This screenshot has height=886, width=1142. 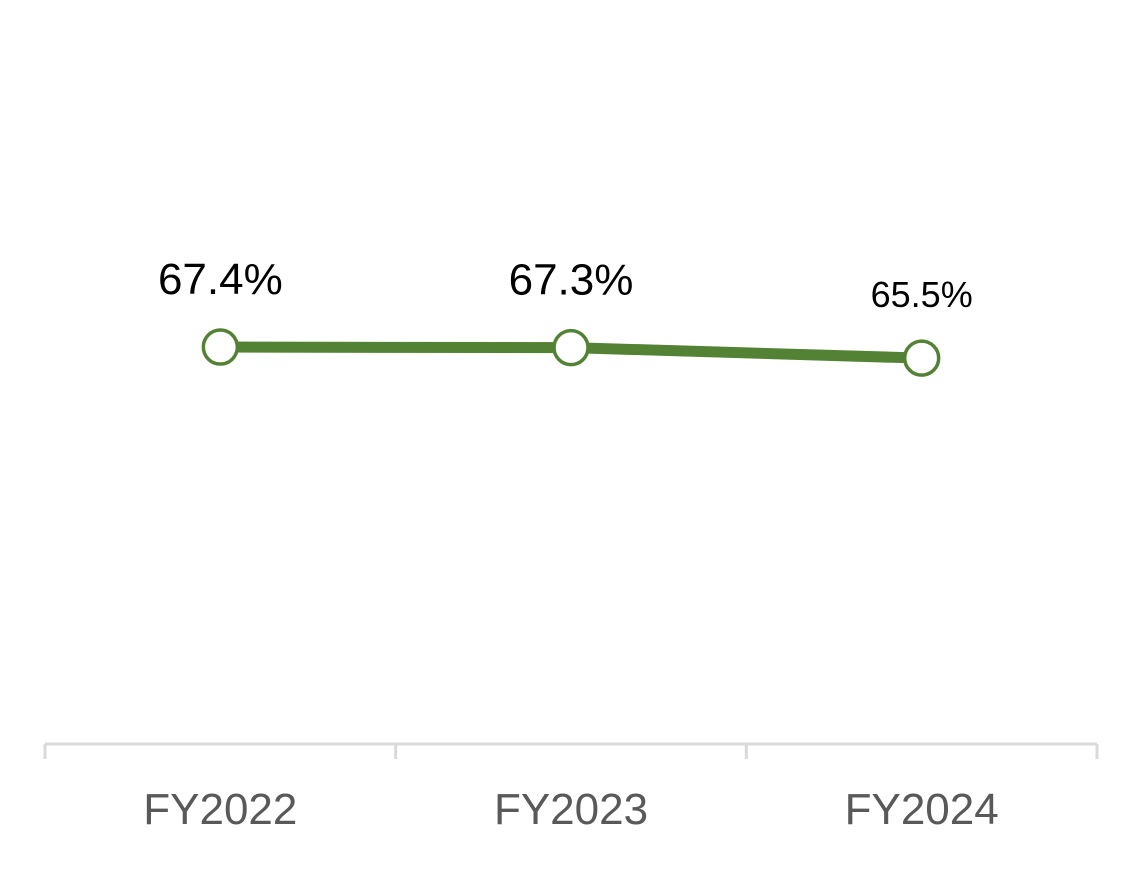 I want to click on data-label: 67.4%, so click(x=220, y=279).